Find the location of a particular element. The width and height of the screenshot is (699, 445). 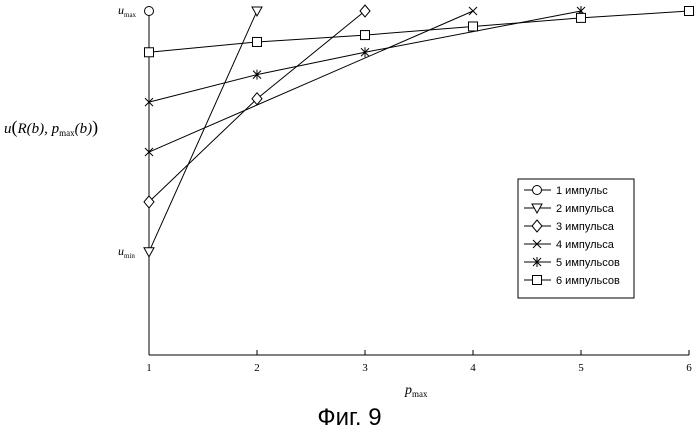

y-tick-label: umin is located at coordinates (126, 252).